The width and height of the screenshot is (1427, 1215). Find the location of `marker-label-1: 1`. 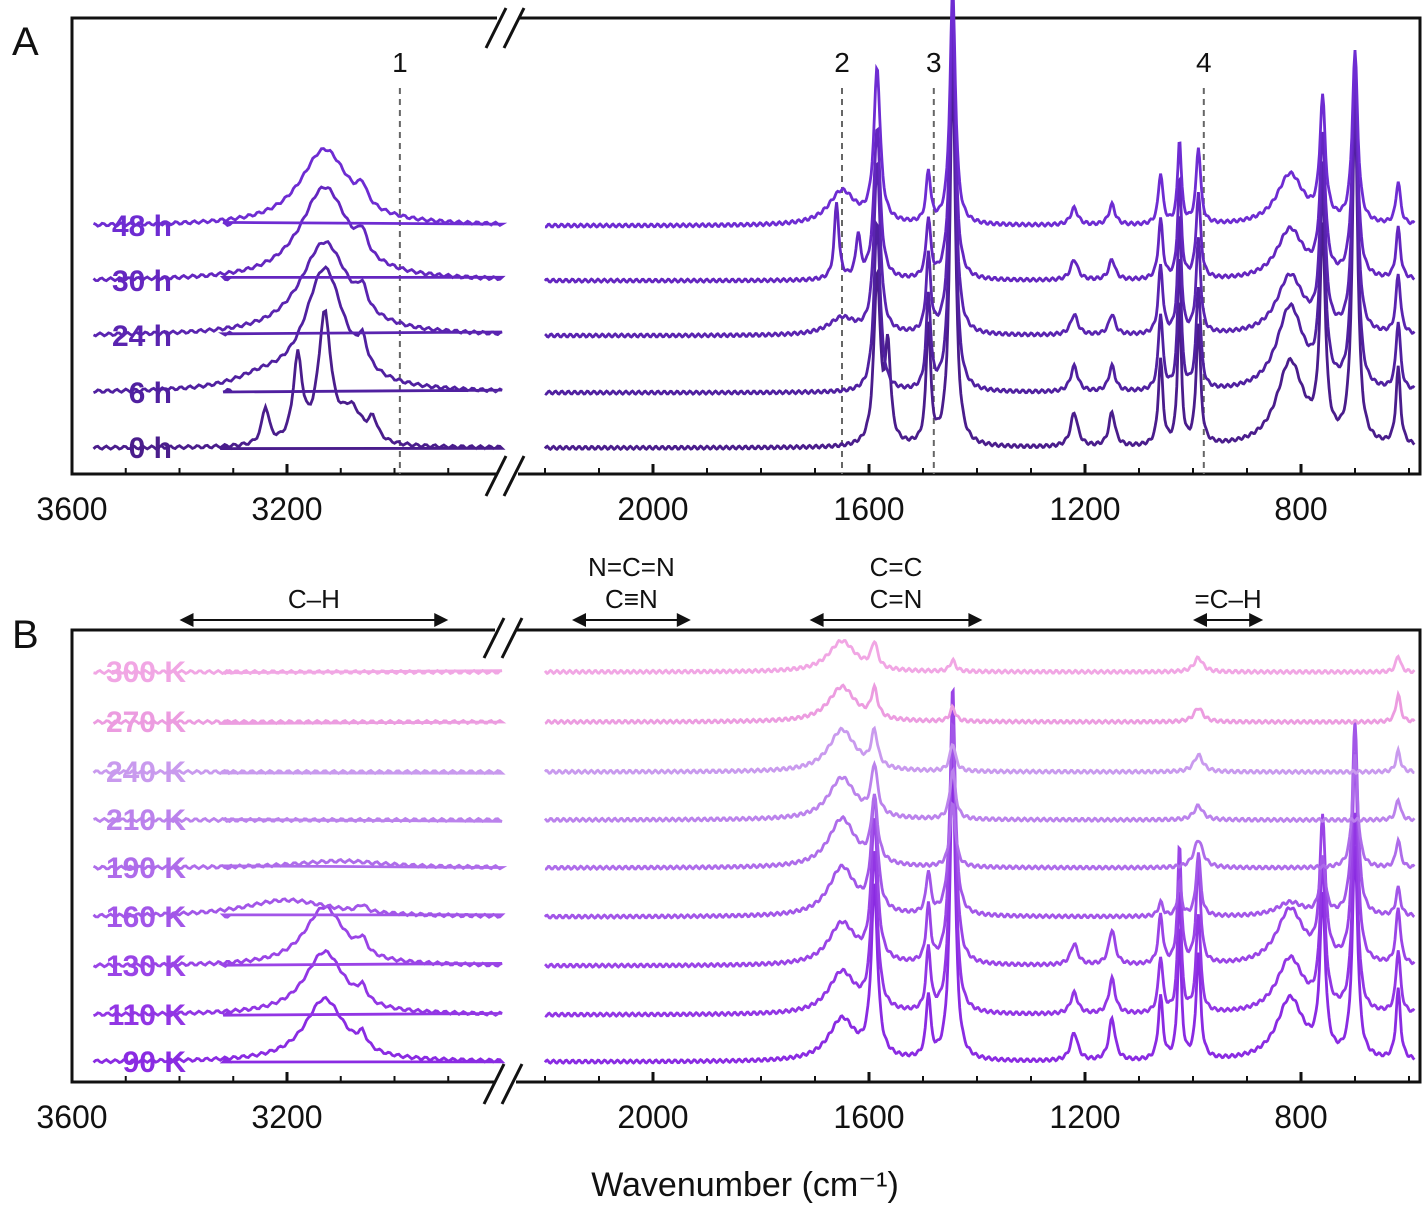

marker-label-1: 1 is located at coordinates (400, 62).